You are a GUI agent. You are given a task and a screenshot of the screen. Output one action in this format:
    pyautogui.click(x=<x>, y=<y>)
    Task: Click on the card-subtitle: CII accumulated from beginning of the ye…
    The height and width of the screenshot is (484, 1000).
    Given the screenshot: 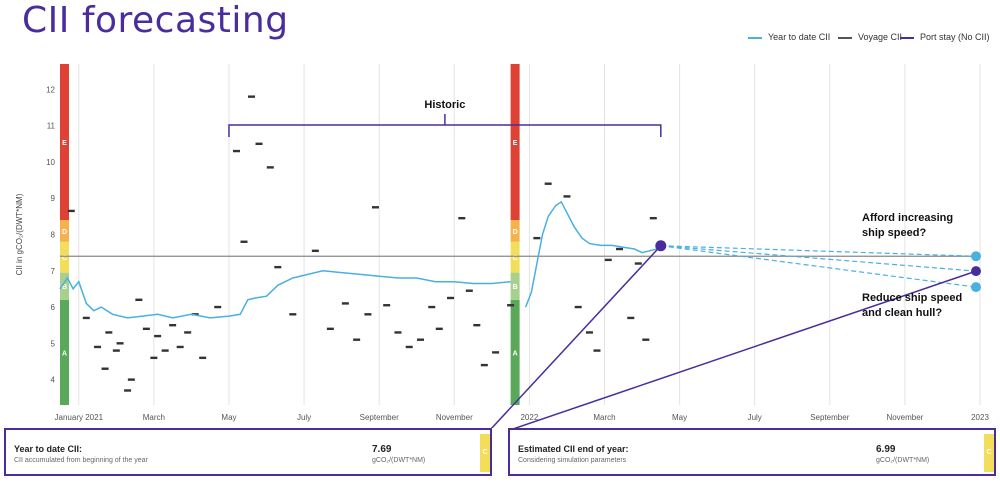 What is the action you would take?
    pyautogui.click(x=81, y=460)
    